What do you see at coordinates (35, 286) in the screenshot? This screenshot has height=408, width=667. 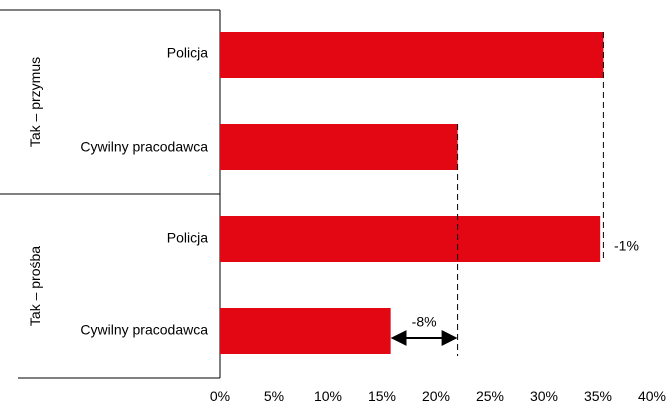 I see `group-label-1: Tak – prośba` at bounding box center [35, 286].